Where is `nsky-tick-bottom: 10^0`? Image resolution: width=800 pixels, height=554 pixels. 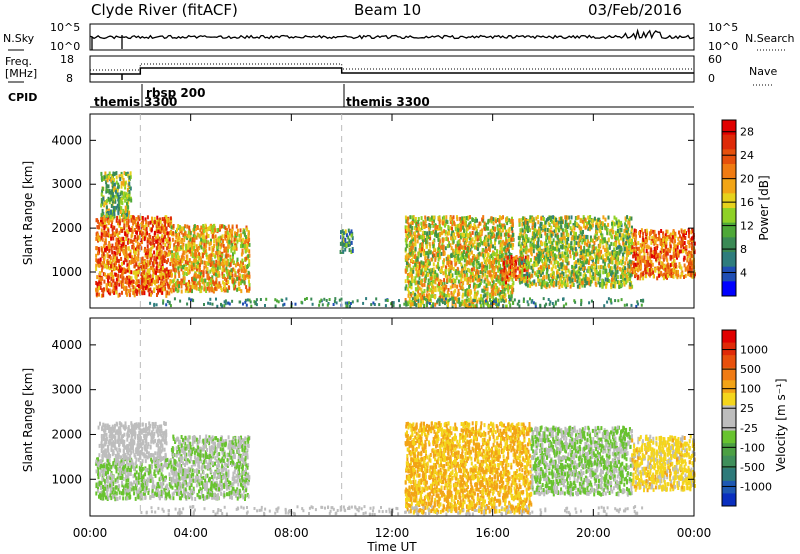 nsky-tick-bottom: 10^0 is located at coordinates (65, 46).